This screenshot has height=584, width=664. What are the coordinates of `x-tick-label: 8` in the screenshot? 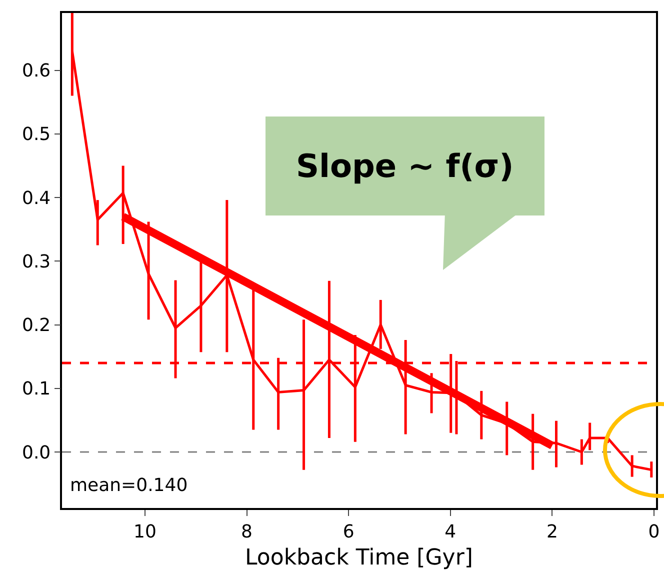 It's located at (246, 531).